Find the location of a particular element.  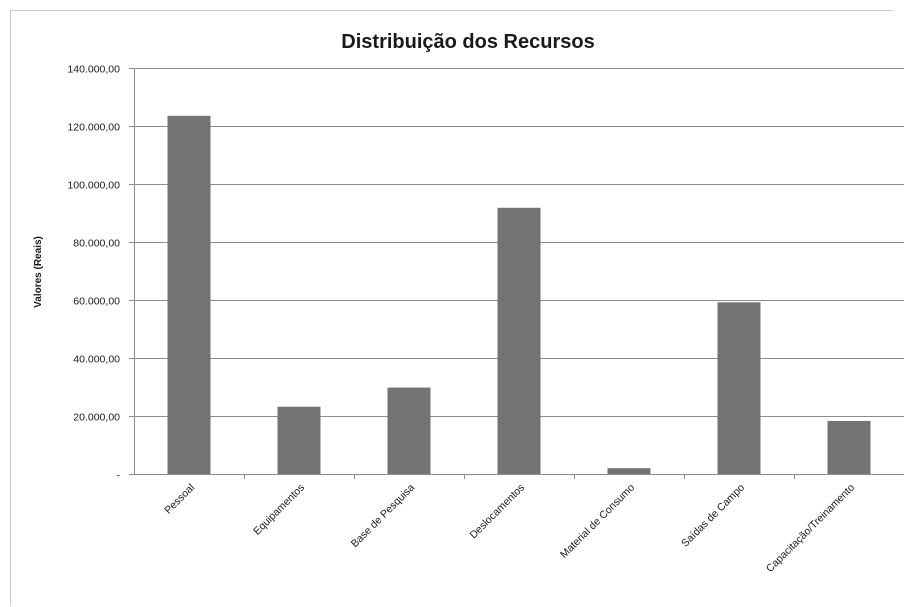

chart-title: Distribuição dos Recursos is located at coordinates (467, 42).